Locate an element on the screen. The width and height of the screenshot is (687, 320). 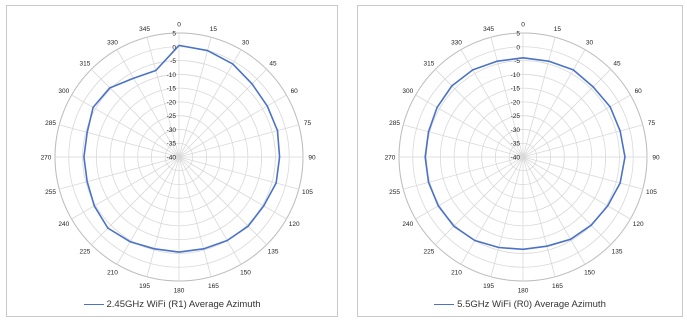
angle-label-330: 330 is located at coordinates (456, 42).